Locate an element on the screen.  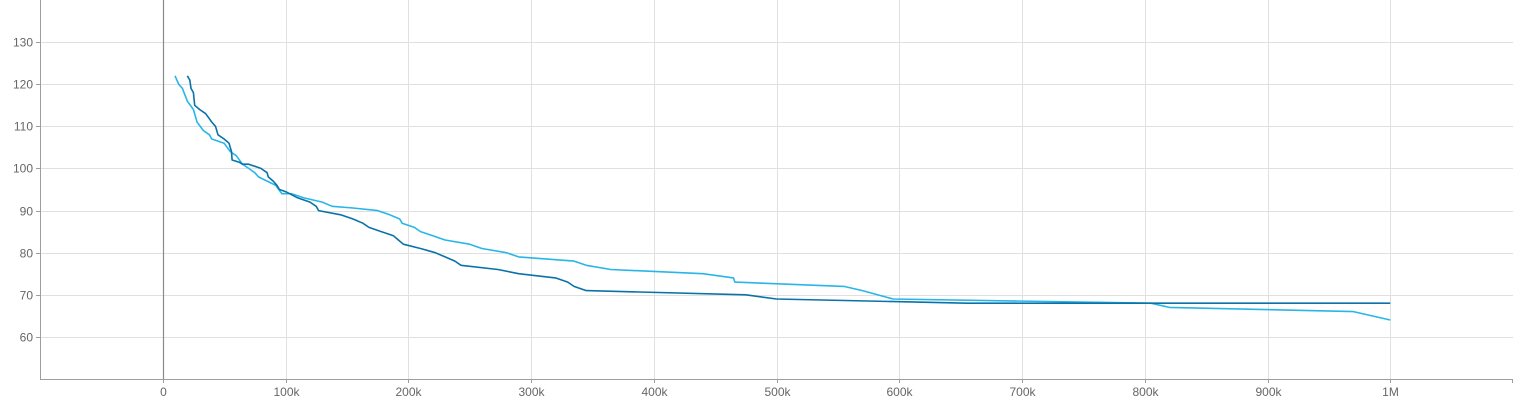
x-tick-label: 400k is located at coordinates (654, 392).